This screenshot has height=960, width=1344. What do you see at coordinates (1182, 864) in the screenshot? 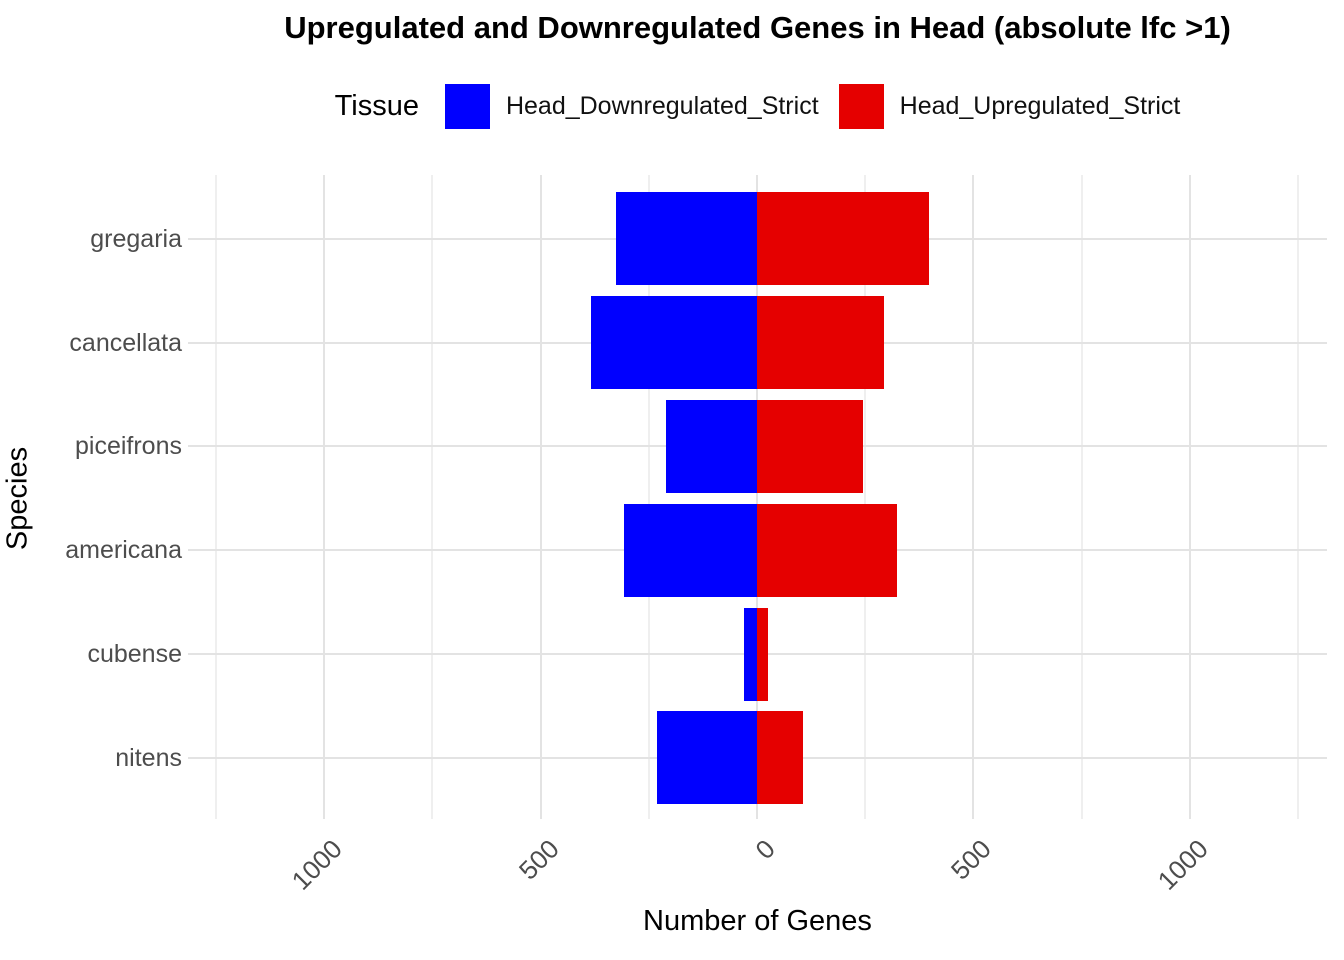
I see `xtick-label-1000-4: 1000` at bounding box center [1182, 864].